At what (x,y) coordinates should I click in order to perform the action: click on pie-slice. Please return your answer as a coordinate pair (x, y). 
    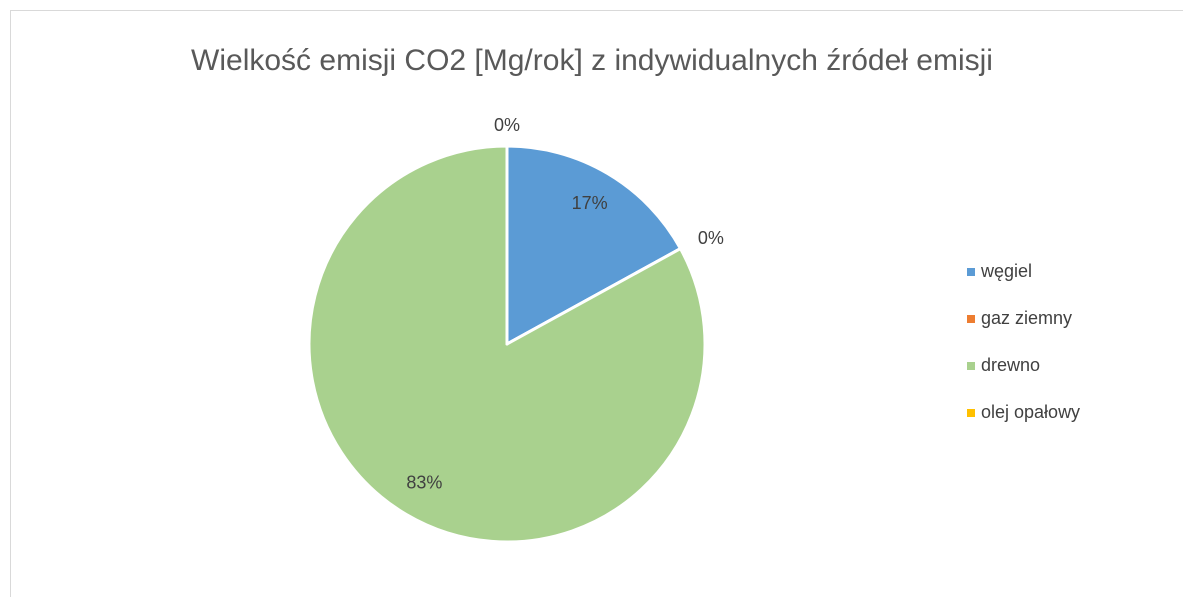
    Looking at the image, I should click on (594, 245).